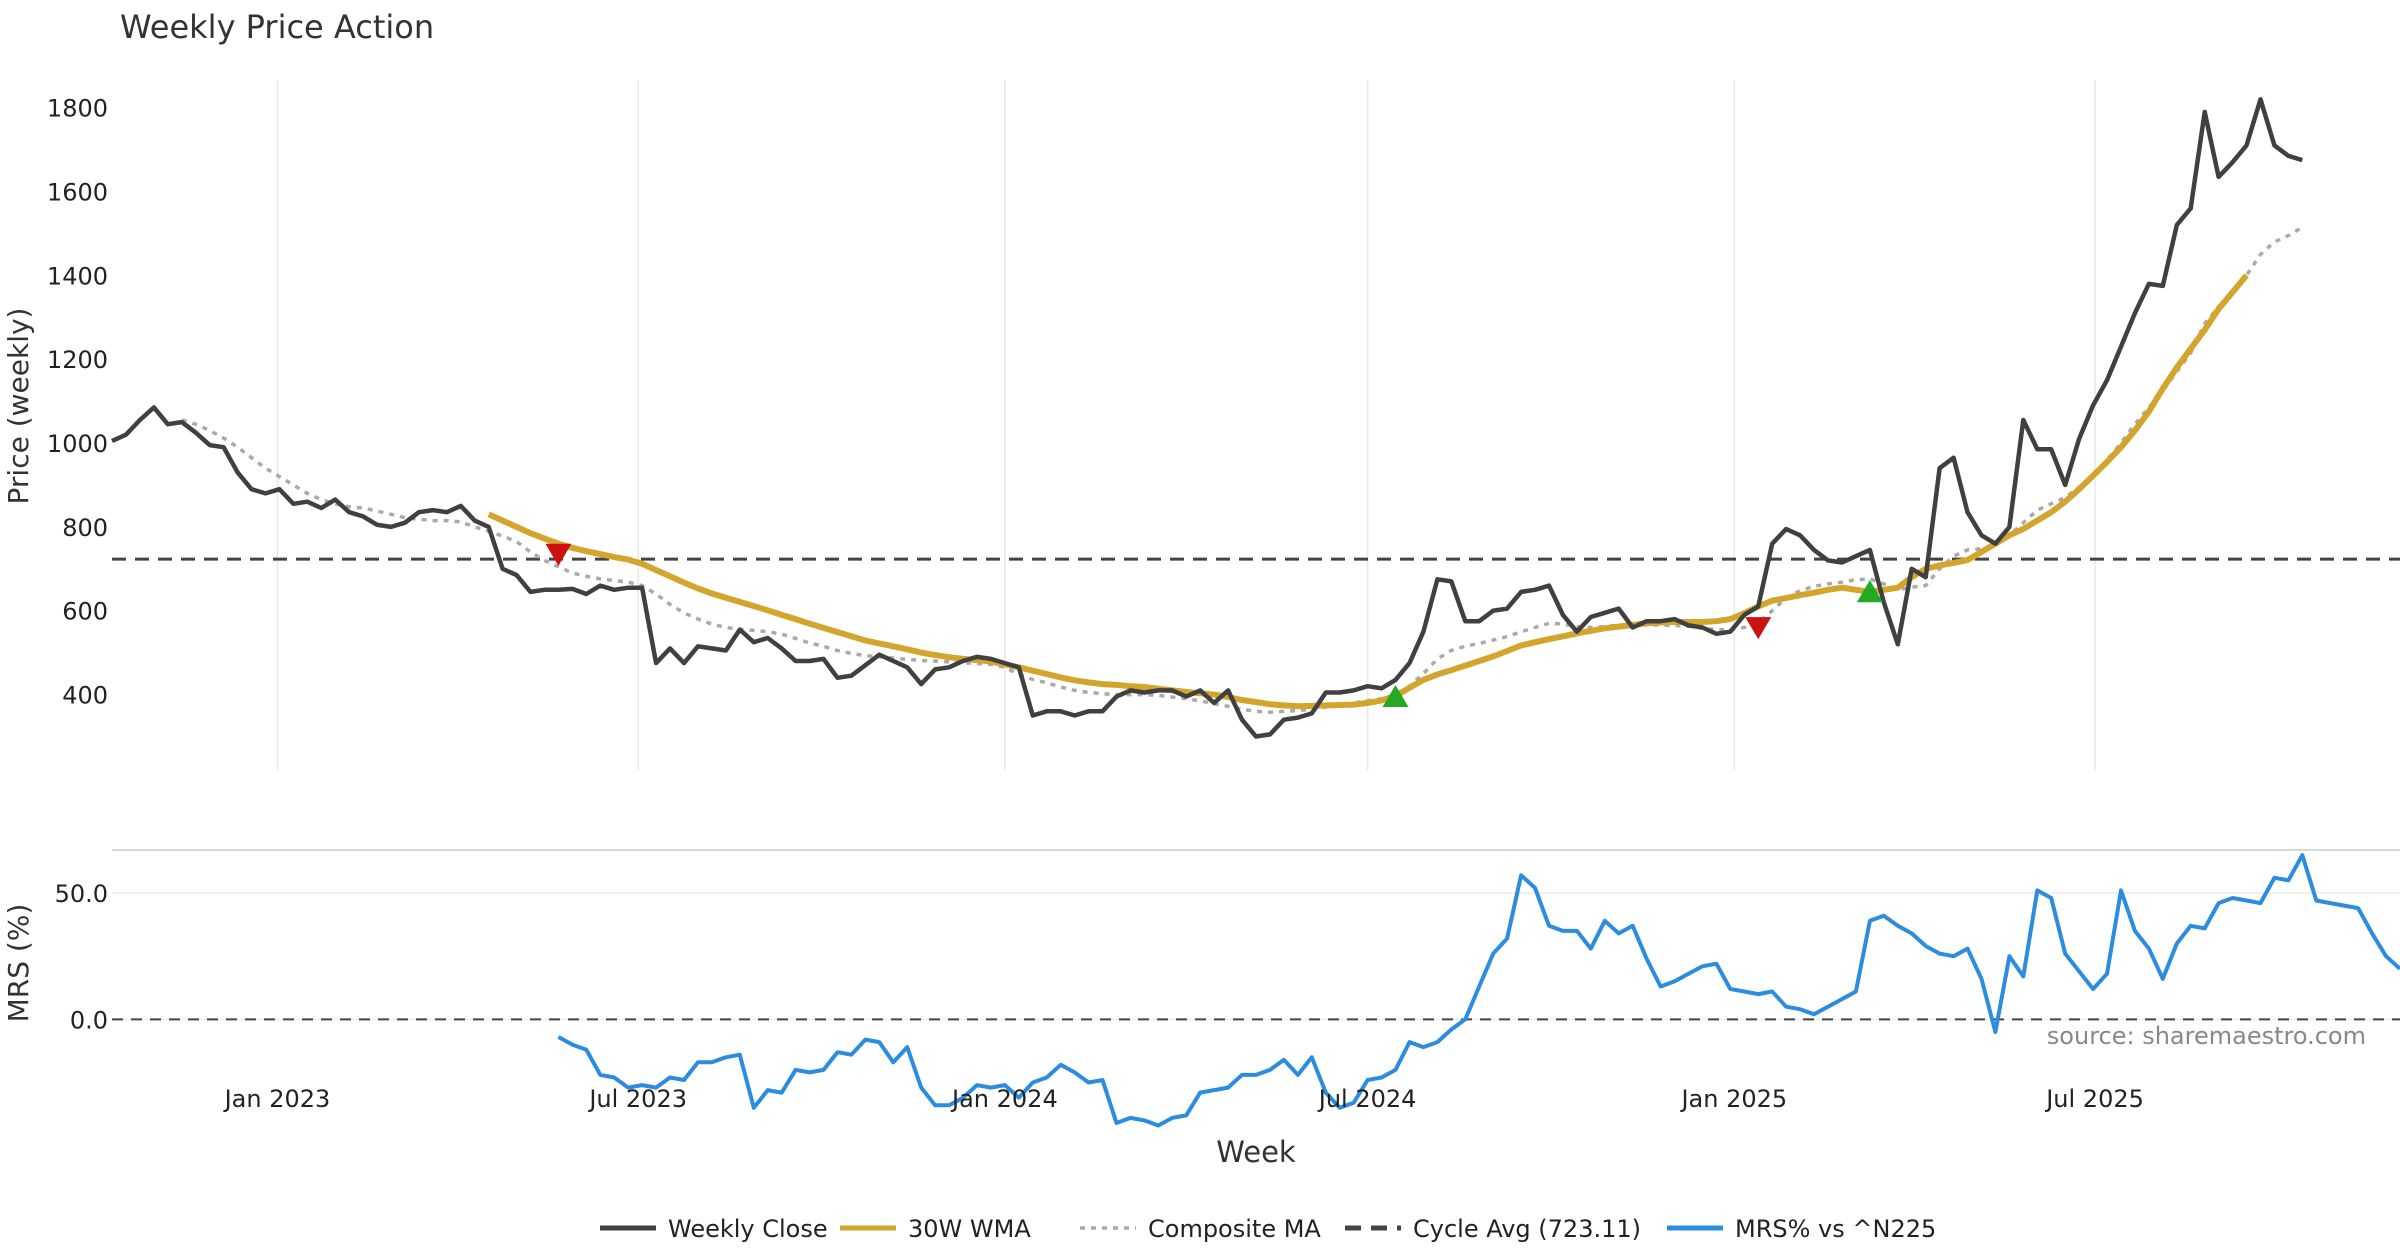  What do you see at coordinates (2094, 1099) in the screenshot?
I see `x-tick-label: Jul 2025` at bounding box center [2094, 1099].